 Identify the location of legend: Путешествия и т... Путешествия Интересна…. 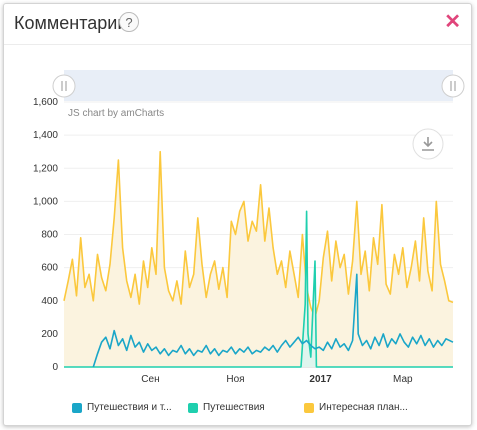
(234, 411).